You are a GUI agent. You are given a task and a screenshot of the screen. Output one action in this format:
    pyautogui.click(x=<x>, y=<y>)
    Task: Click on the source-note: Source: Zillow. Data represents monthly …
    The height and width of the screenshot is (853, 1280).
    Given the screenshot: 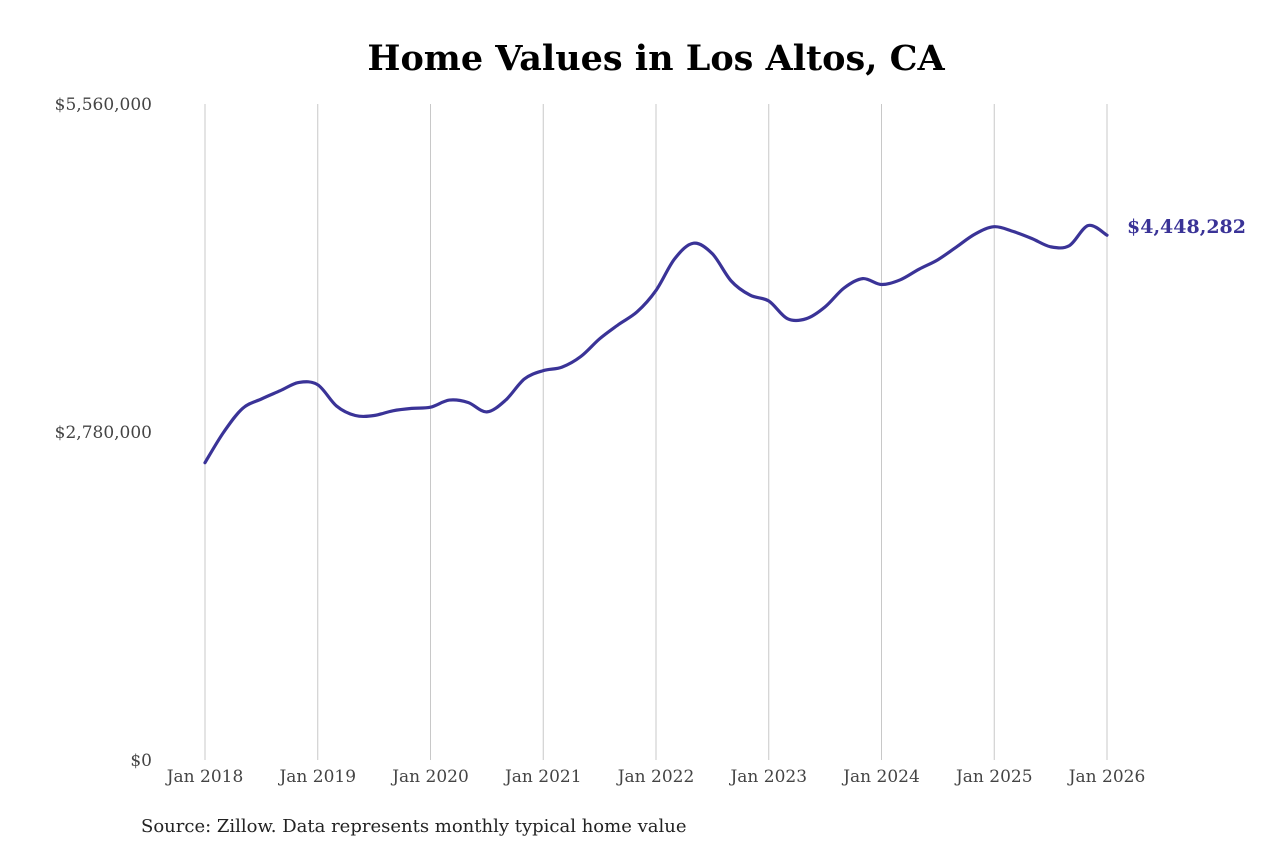 What is the action you would take?
    pyautogui.click(x=414, y=826)
    